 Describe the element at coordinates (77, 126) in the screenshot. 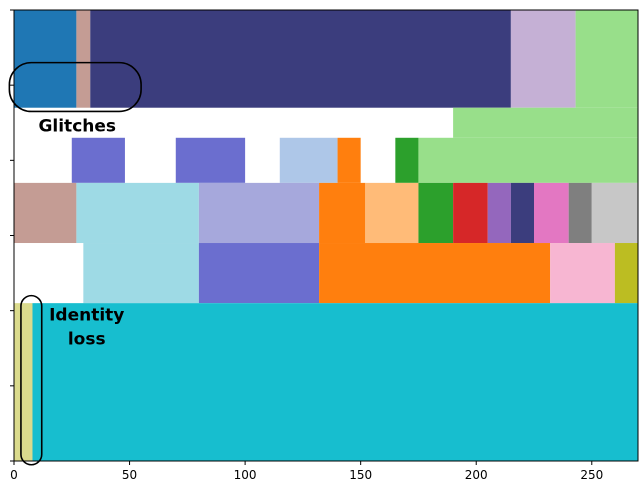

I see `annotation-label-0: Glitches` at that location.